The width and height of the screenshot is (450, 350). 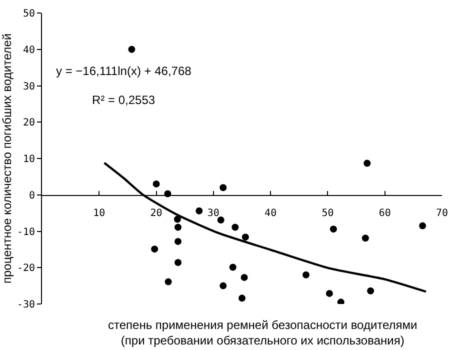 I want to click on annotation: y = −16,111ln(x) + 46,768, so click(x=124, y=71).